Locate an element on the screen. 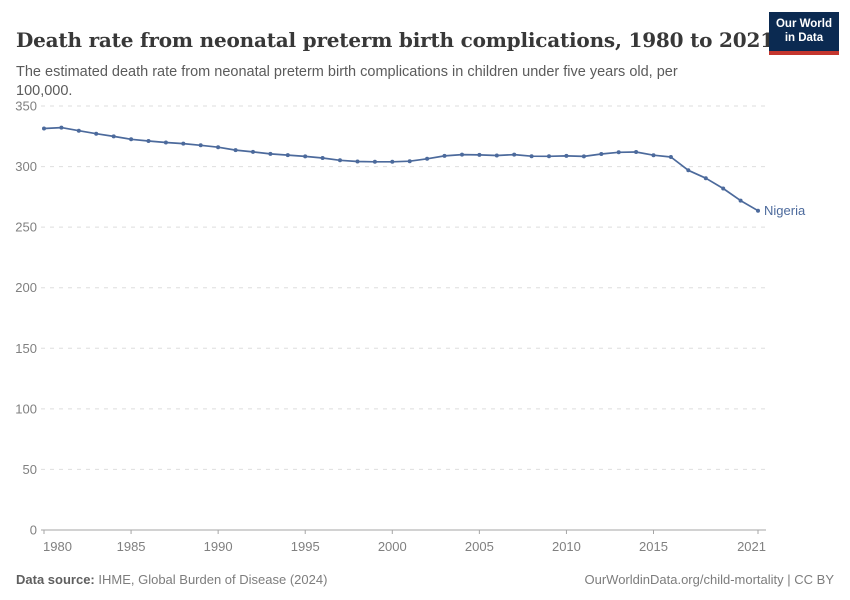 Image resolution: width=850 pixels, height=600 pixels. data-point-1992 is located at coordinates (253, 151).